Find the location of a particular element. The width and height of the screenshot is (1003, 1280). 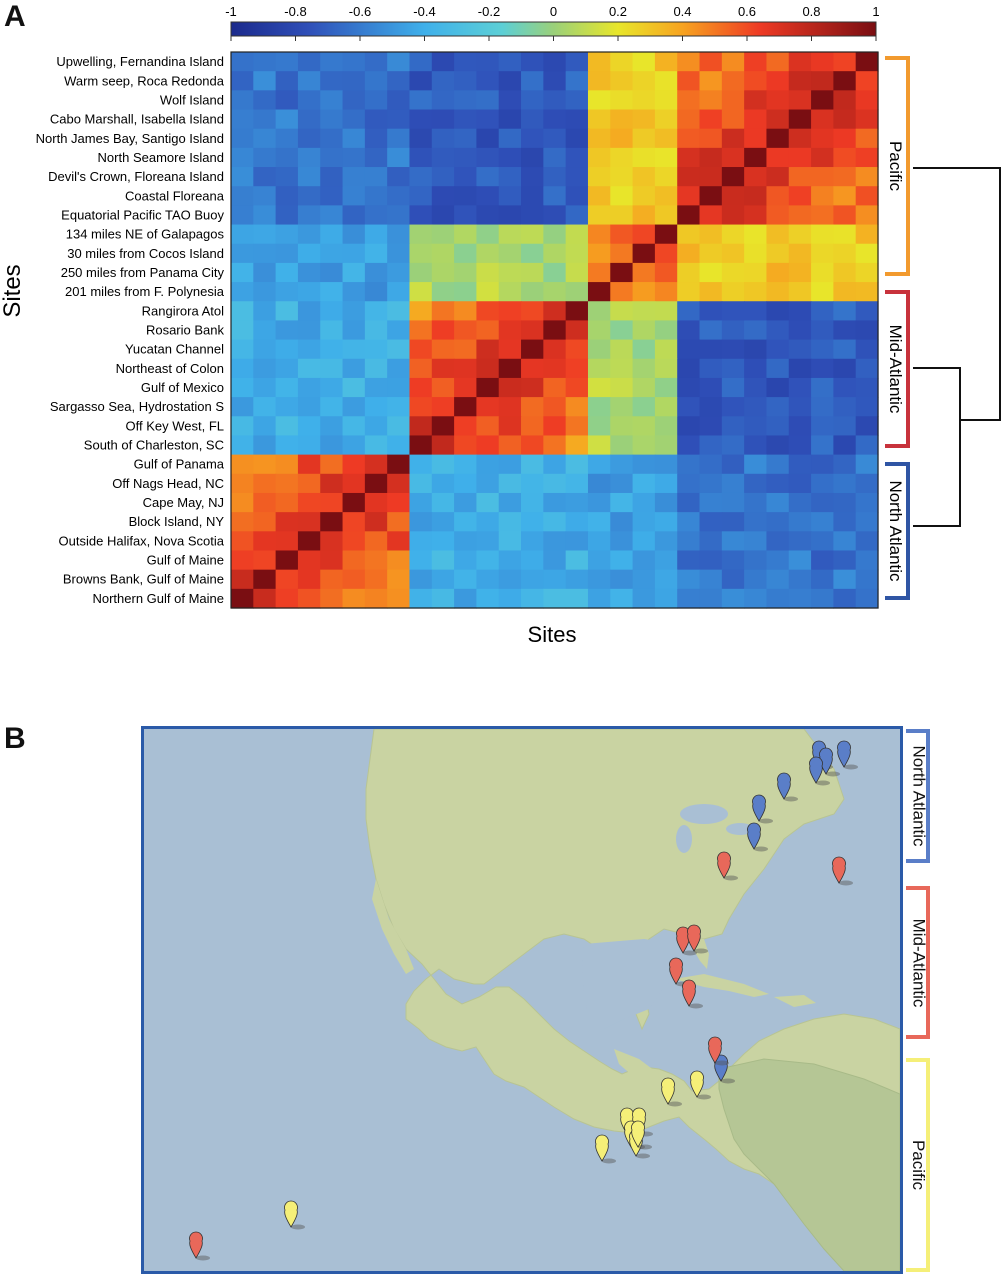

site-label: Cape May, NJ is located at coordinates (183, 502).